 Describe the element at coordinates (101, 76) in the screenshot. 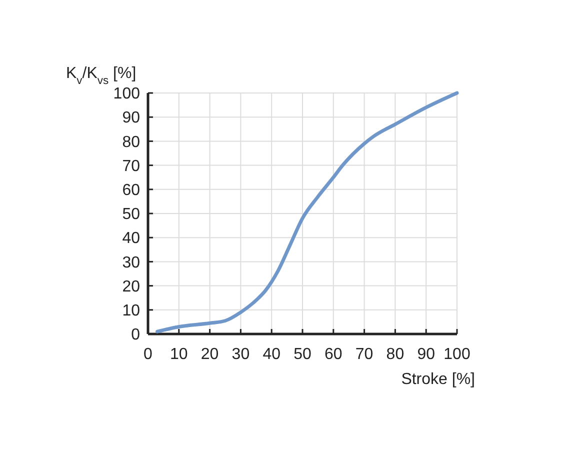

I see `y-axis-title: K$_{v}$/K$_{vs}$ [%]` at that location.